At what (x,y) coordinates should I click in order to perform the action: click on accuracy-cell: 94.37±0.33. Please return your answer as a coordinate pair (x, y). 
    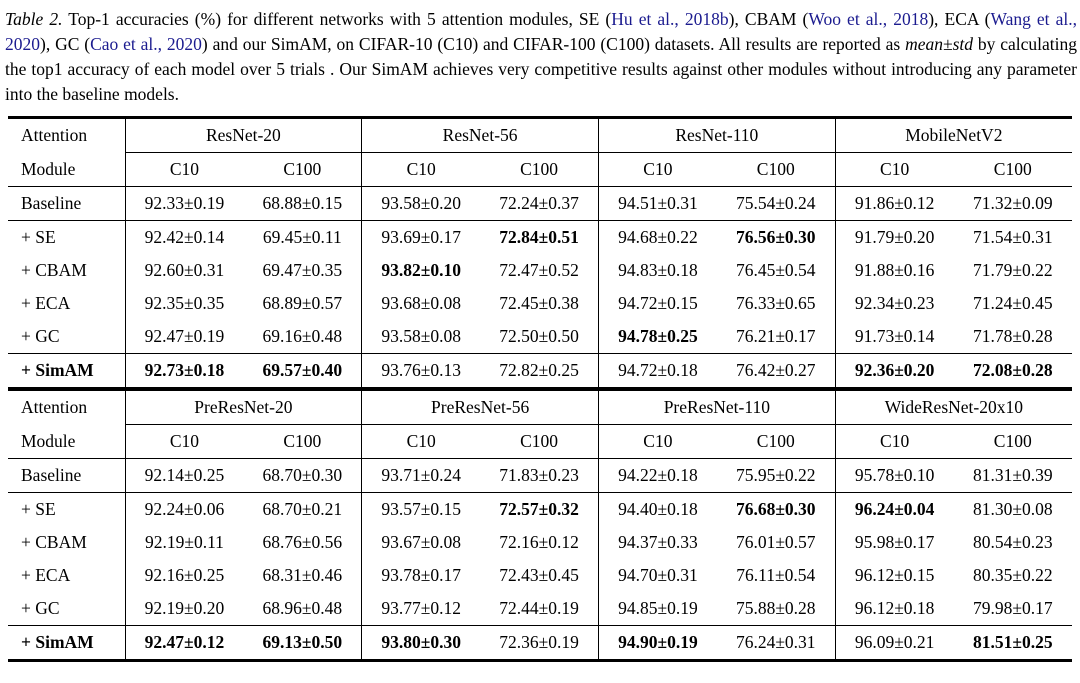
    Looking at the image, I should click on (658, 542).